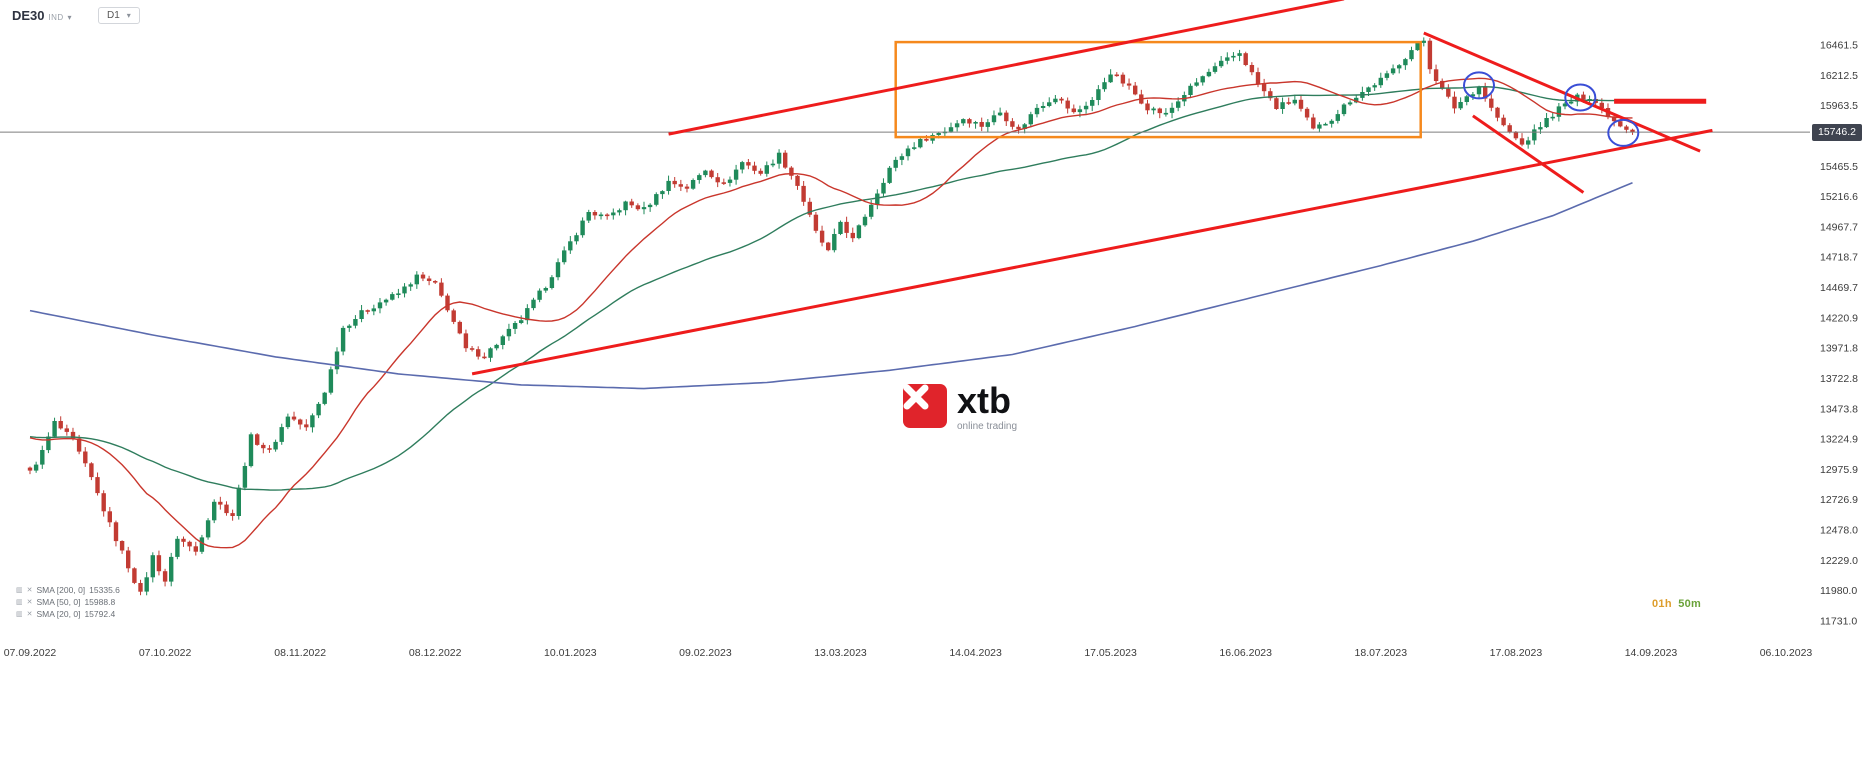 Image resolution: width=1866 pixels, height=767 pixels. Describe the element at coordinates (840, 653) in the screenshot. I see `svg-text: 13.03.2023` at that location.